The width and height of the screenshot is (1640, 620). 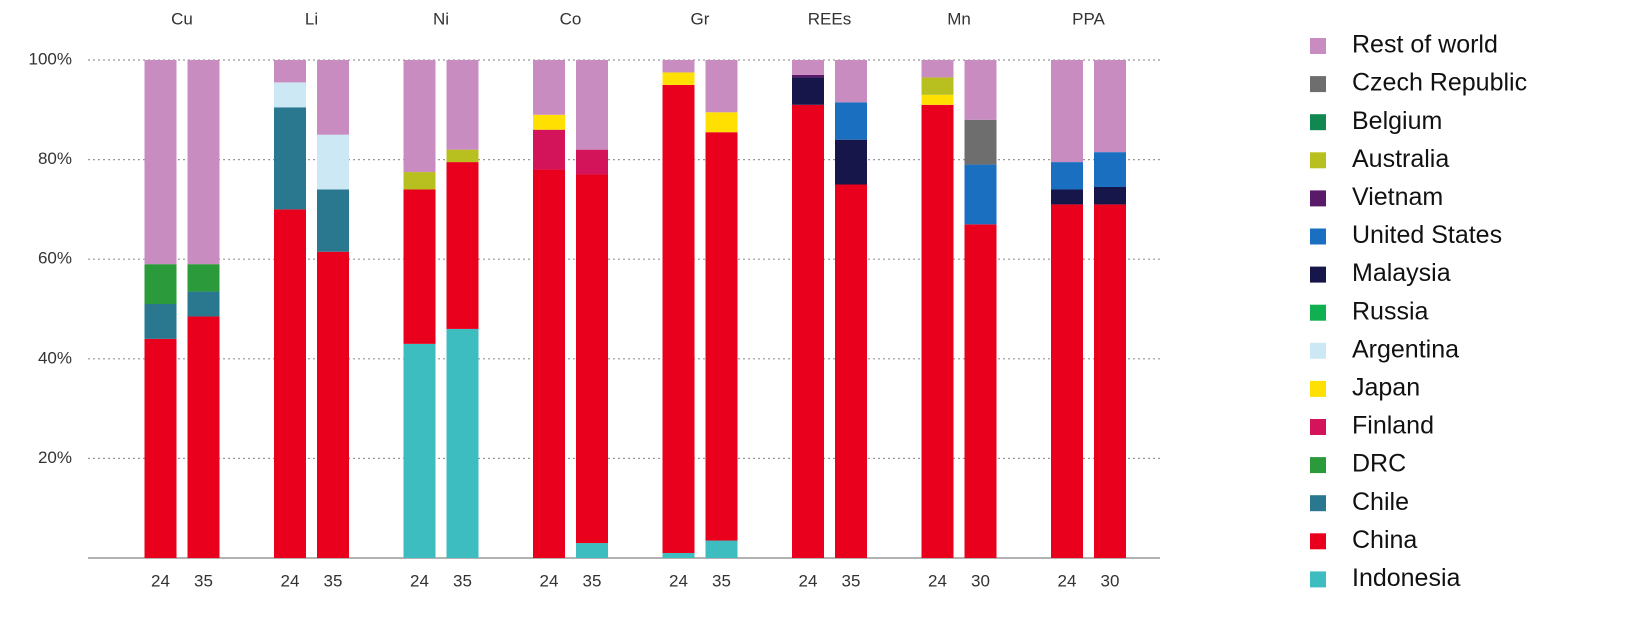 What do you see at coordinates (1397, 121) in the screenshot?
I see `legend-label: Belgium` at bounding box center [1397, 121].